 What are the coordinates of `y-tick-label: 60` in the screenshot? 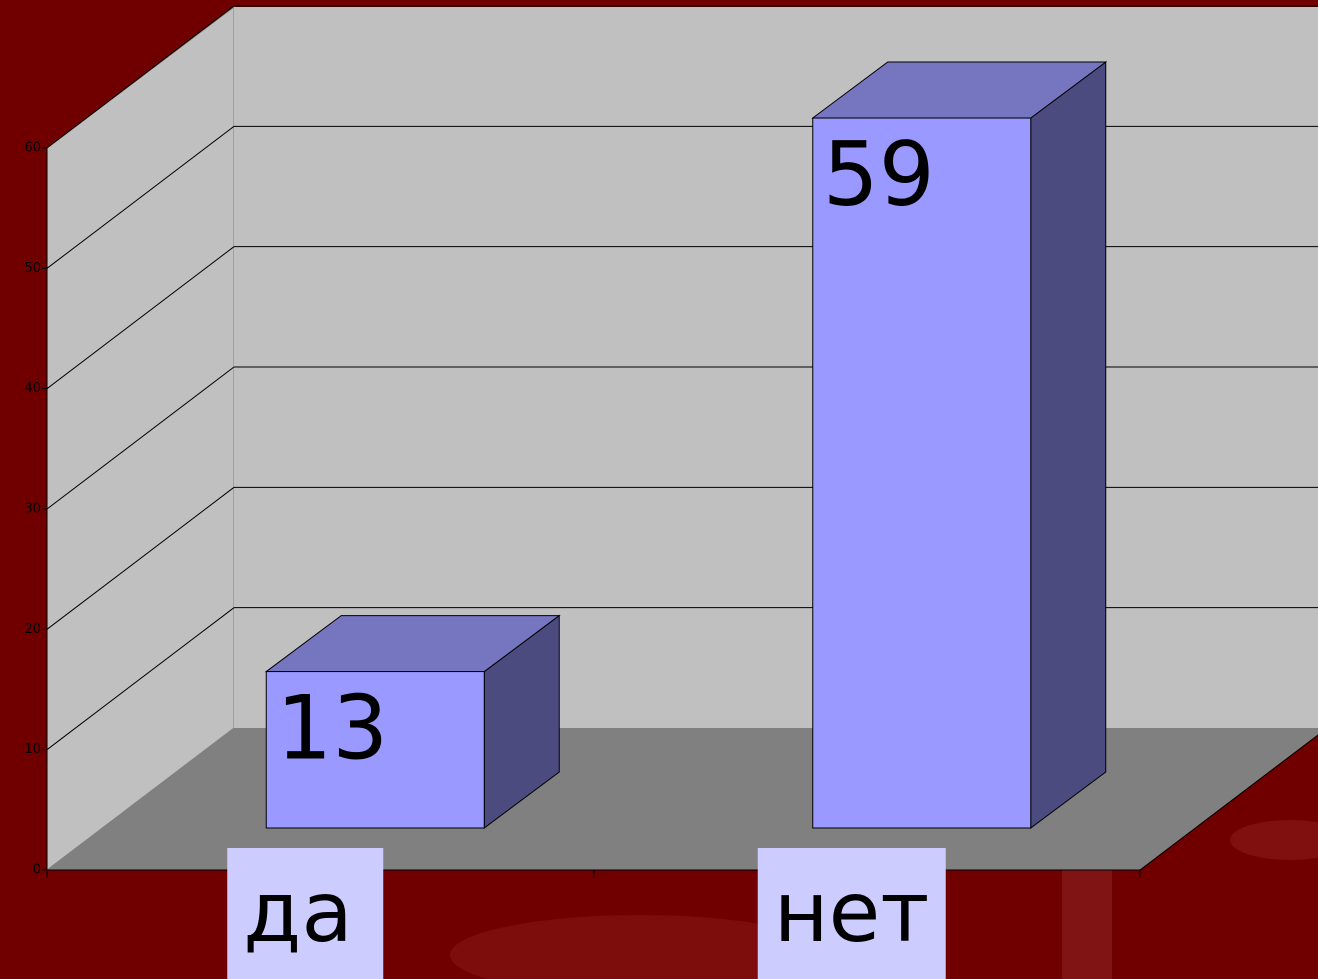 It's located at (32, 148).